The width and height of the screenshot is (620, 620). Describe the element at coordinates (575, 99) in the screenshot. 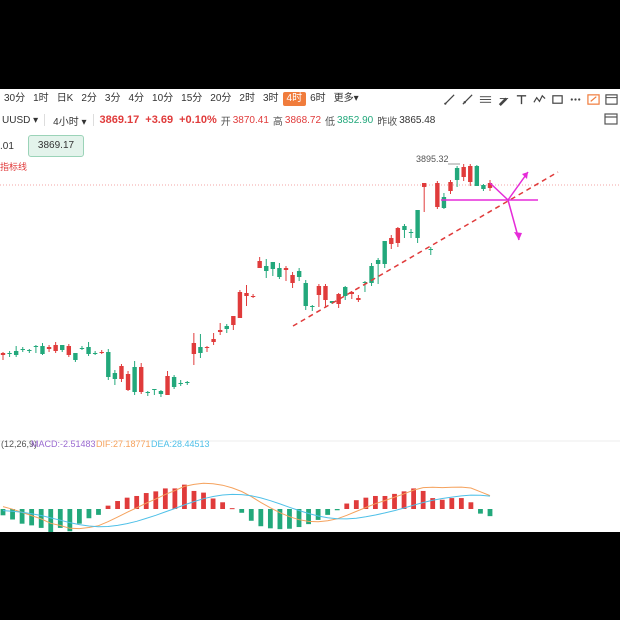

I see `more-dots-icon` at that location.